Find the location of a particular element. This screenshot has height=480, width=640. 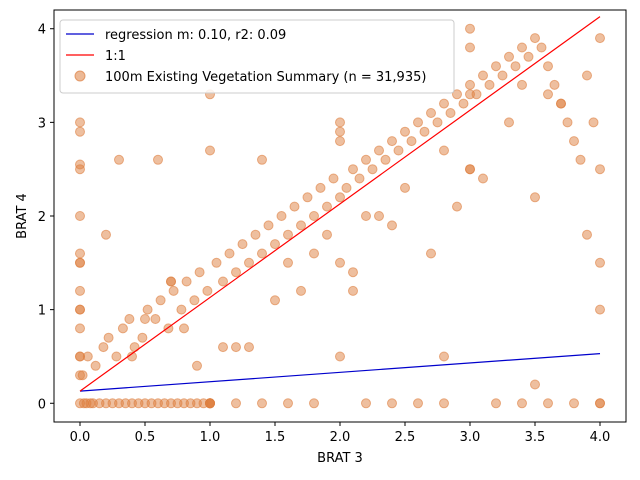

x-tick-label: 1.5 is located at coordinates (275, 437).